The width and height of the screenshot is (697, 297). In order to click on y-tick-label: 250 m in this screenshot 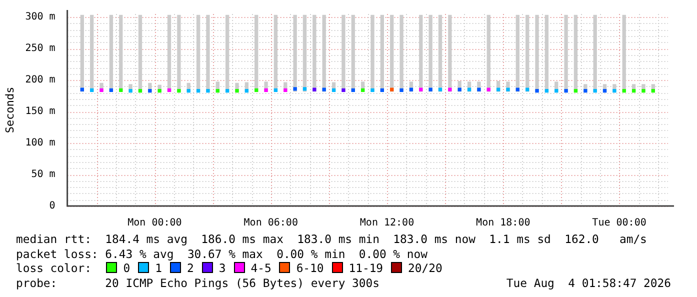, I will do `click(40, 48)`.